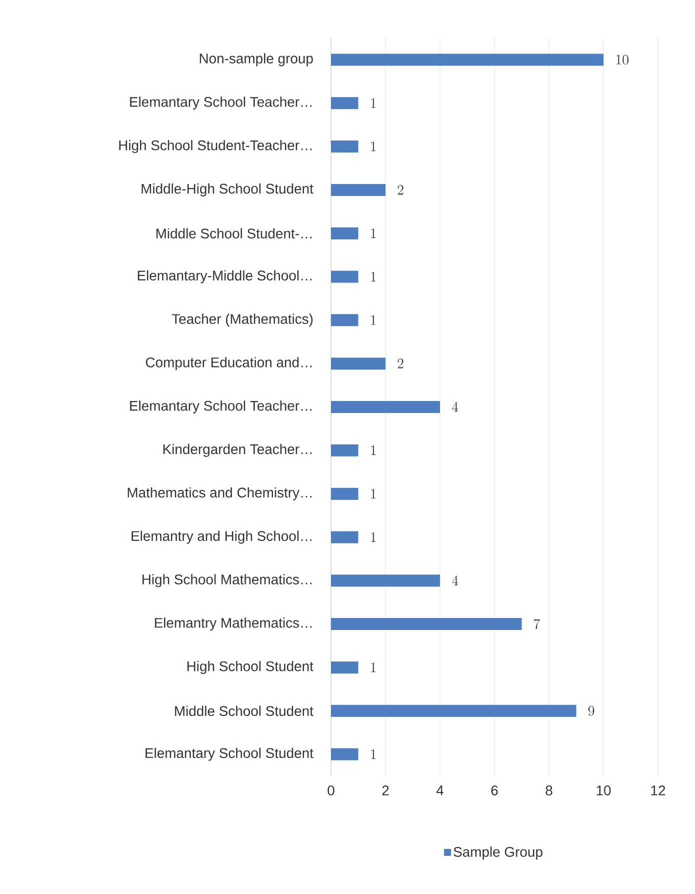  Describe the element at coordinates (242, 320) in the screenshot. I see `y-tick-label: Teacher (Mathematics)` at that location.